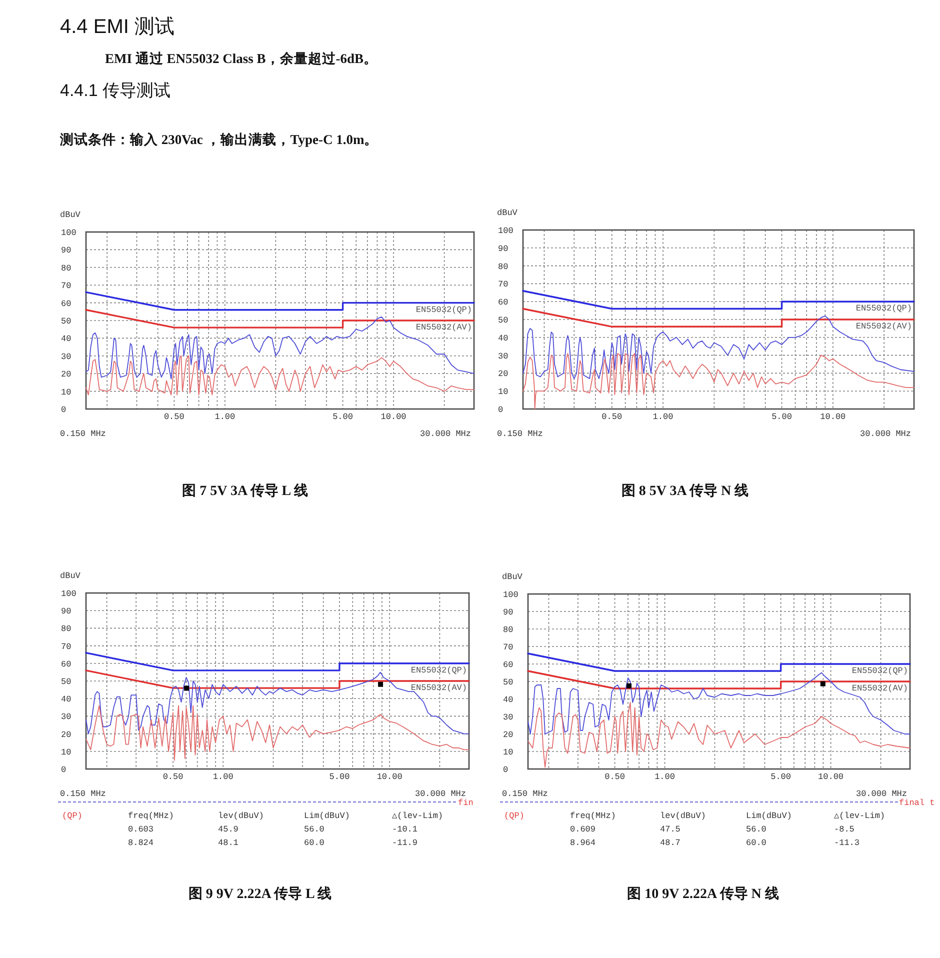 This screenshot has height=958, width=940. I want to click on text: 图 8 5V 3A 传导 N 线, so click(685, 491).